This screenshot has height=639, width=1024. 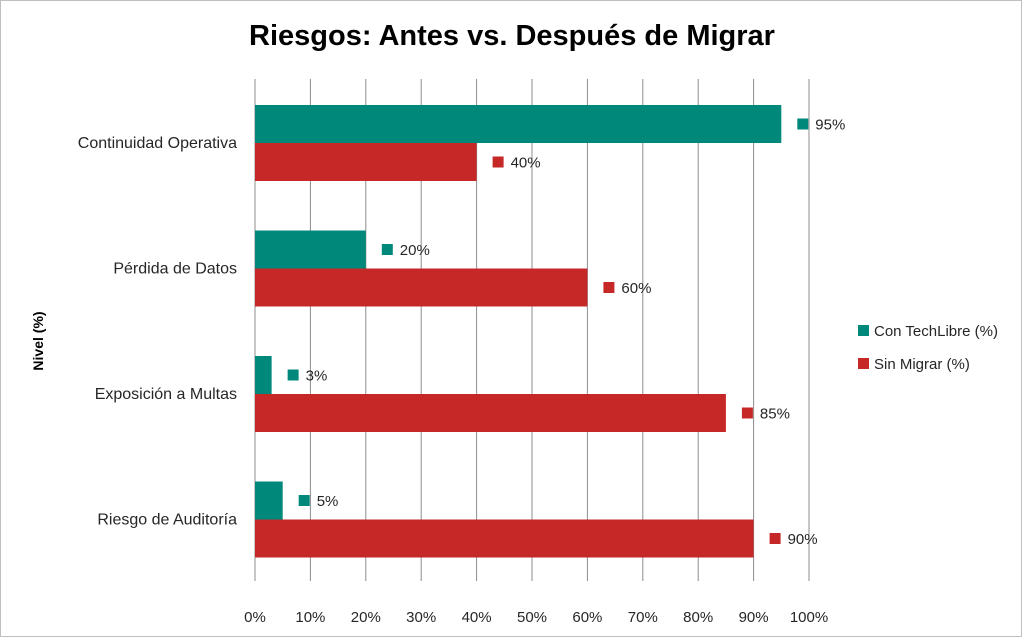 I want to click on x-tick-label: 80%, so click(x=698, y=617).